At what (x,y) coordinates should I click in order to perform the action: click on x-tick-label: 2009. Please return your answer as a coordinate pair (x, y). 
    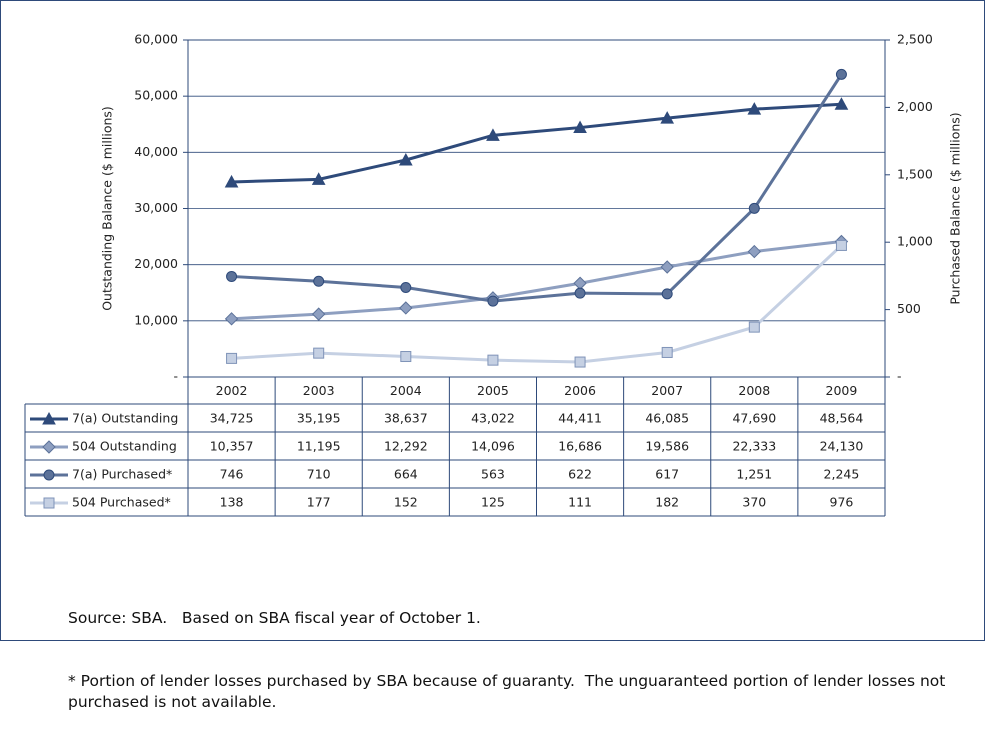
    Looking at the image, I should click on (842, 390).